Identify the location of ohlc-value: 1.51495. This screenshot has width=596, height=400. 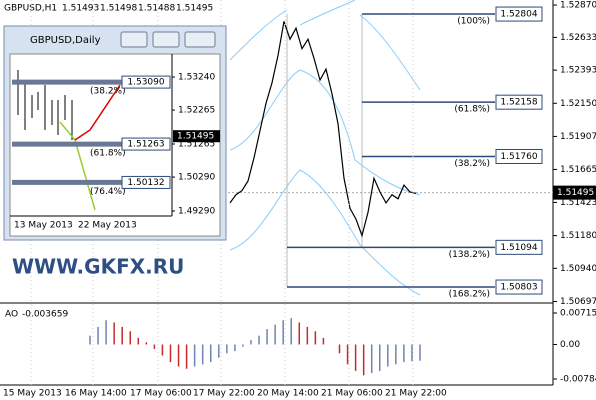
(194, 9).